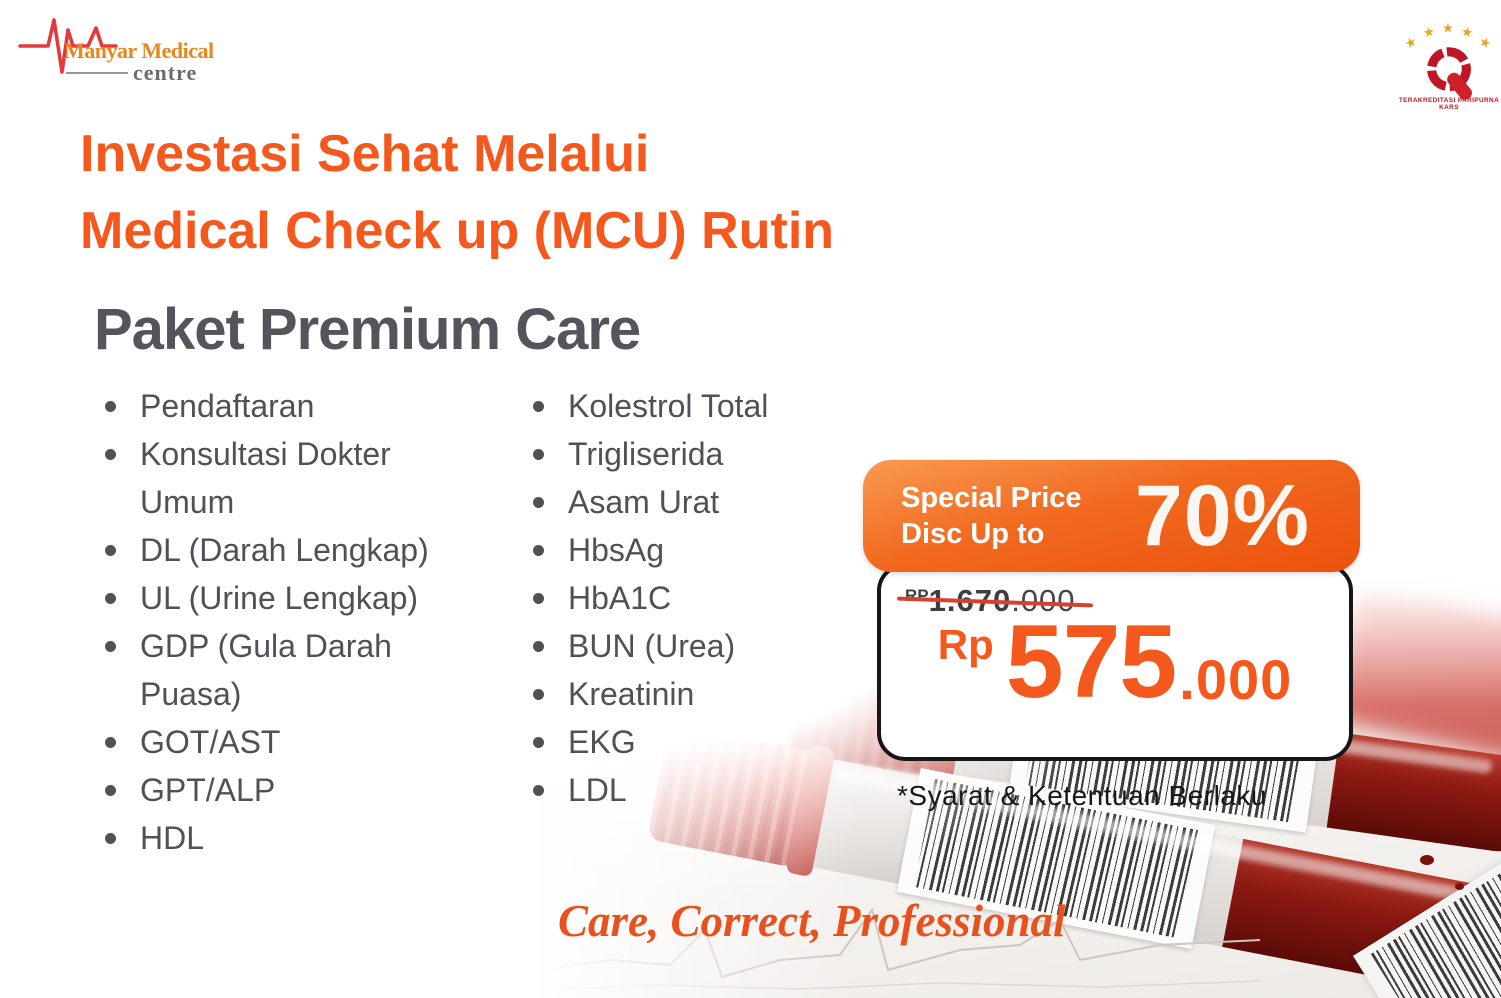 The height and width of the screenshot is (998, 1501). What do you see at coordinates (265, 478) in the screenshot?
I see `list-item-label: Konsultasi Dokter Umum` at bounding box center [265, 478].